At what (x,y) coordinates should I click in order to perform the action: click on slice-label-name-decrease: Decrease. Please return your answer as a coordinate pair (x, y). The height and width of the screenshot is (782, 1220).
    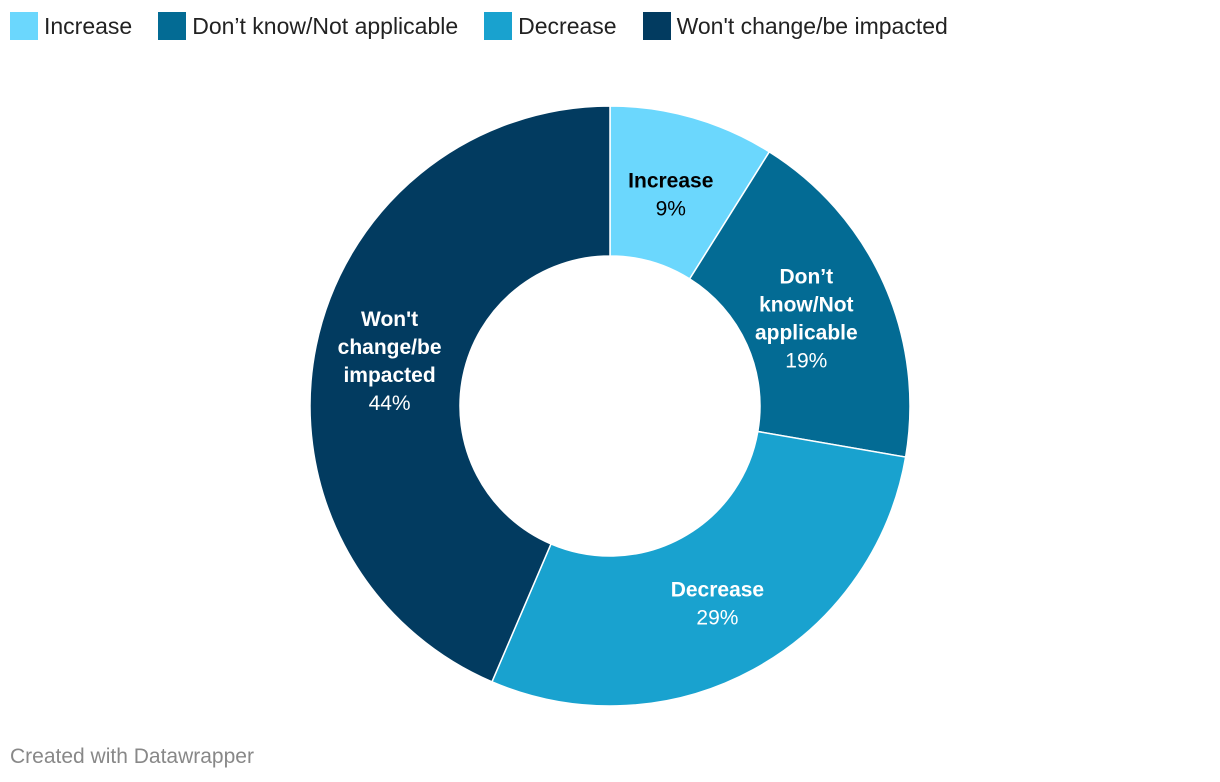
    Looking at the image, I should click on (717, 590).